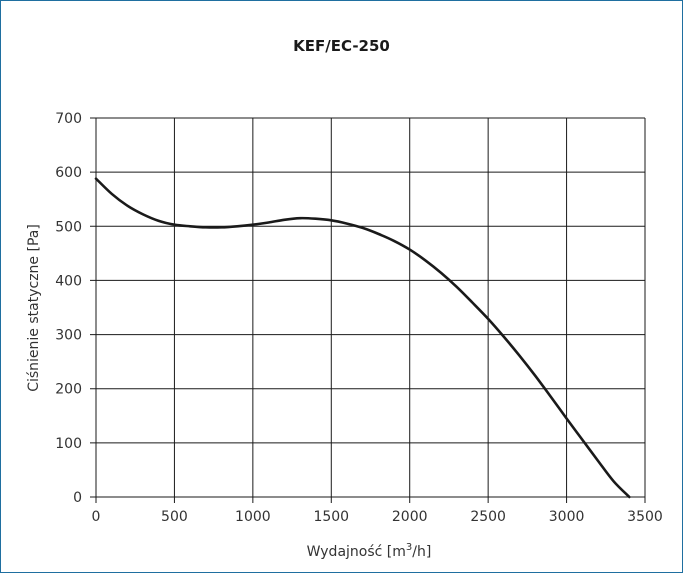 The height and width of the screenshot is (573, 683). Describe the element at coordinates (410, 517) in the screenshot. I see `x-tick-label: 2000` at that location.